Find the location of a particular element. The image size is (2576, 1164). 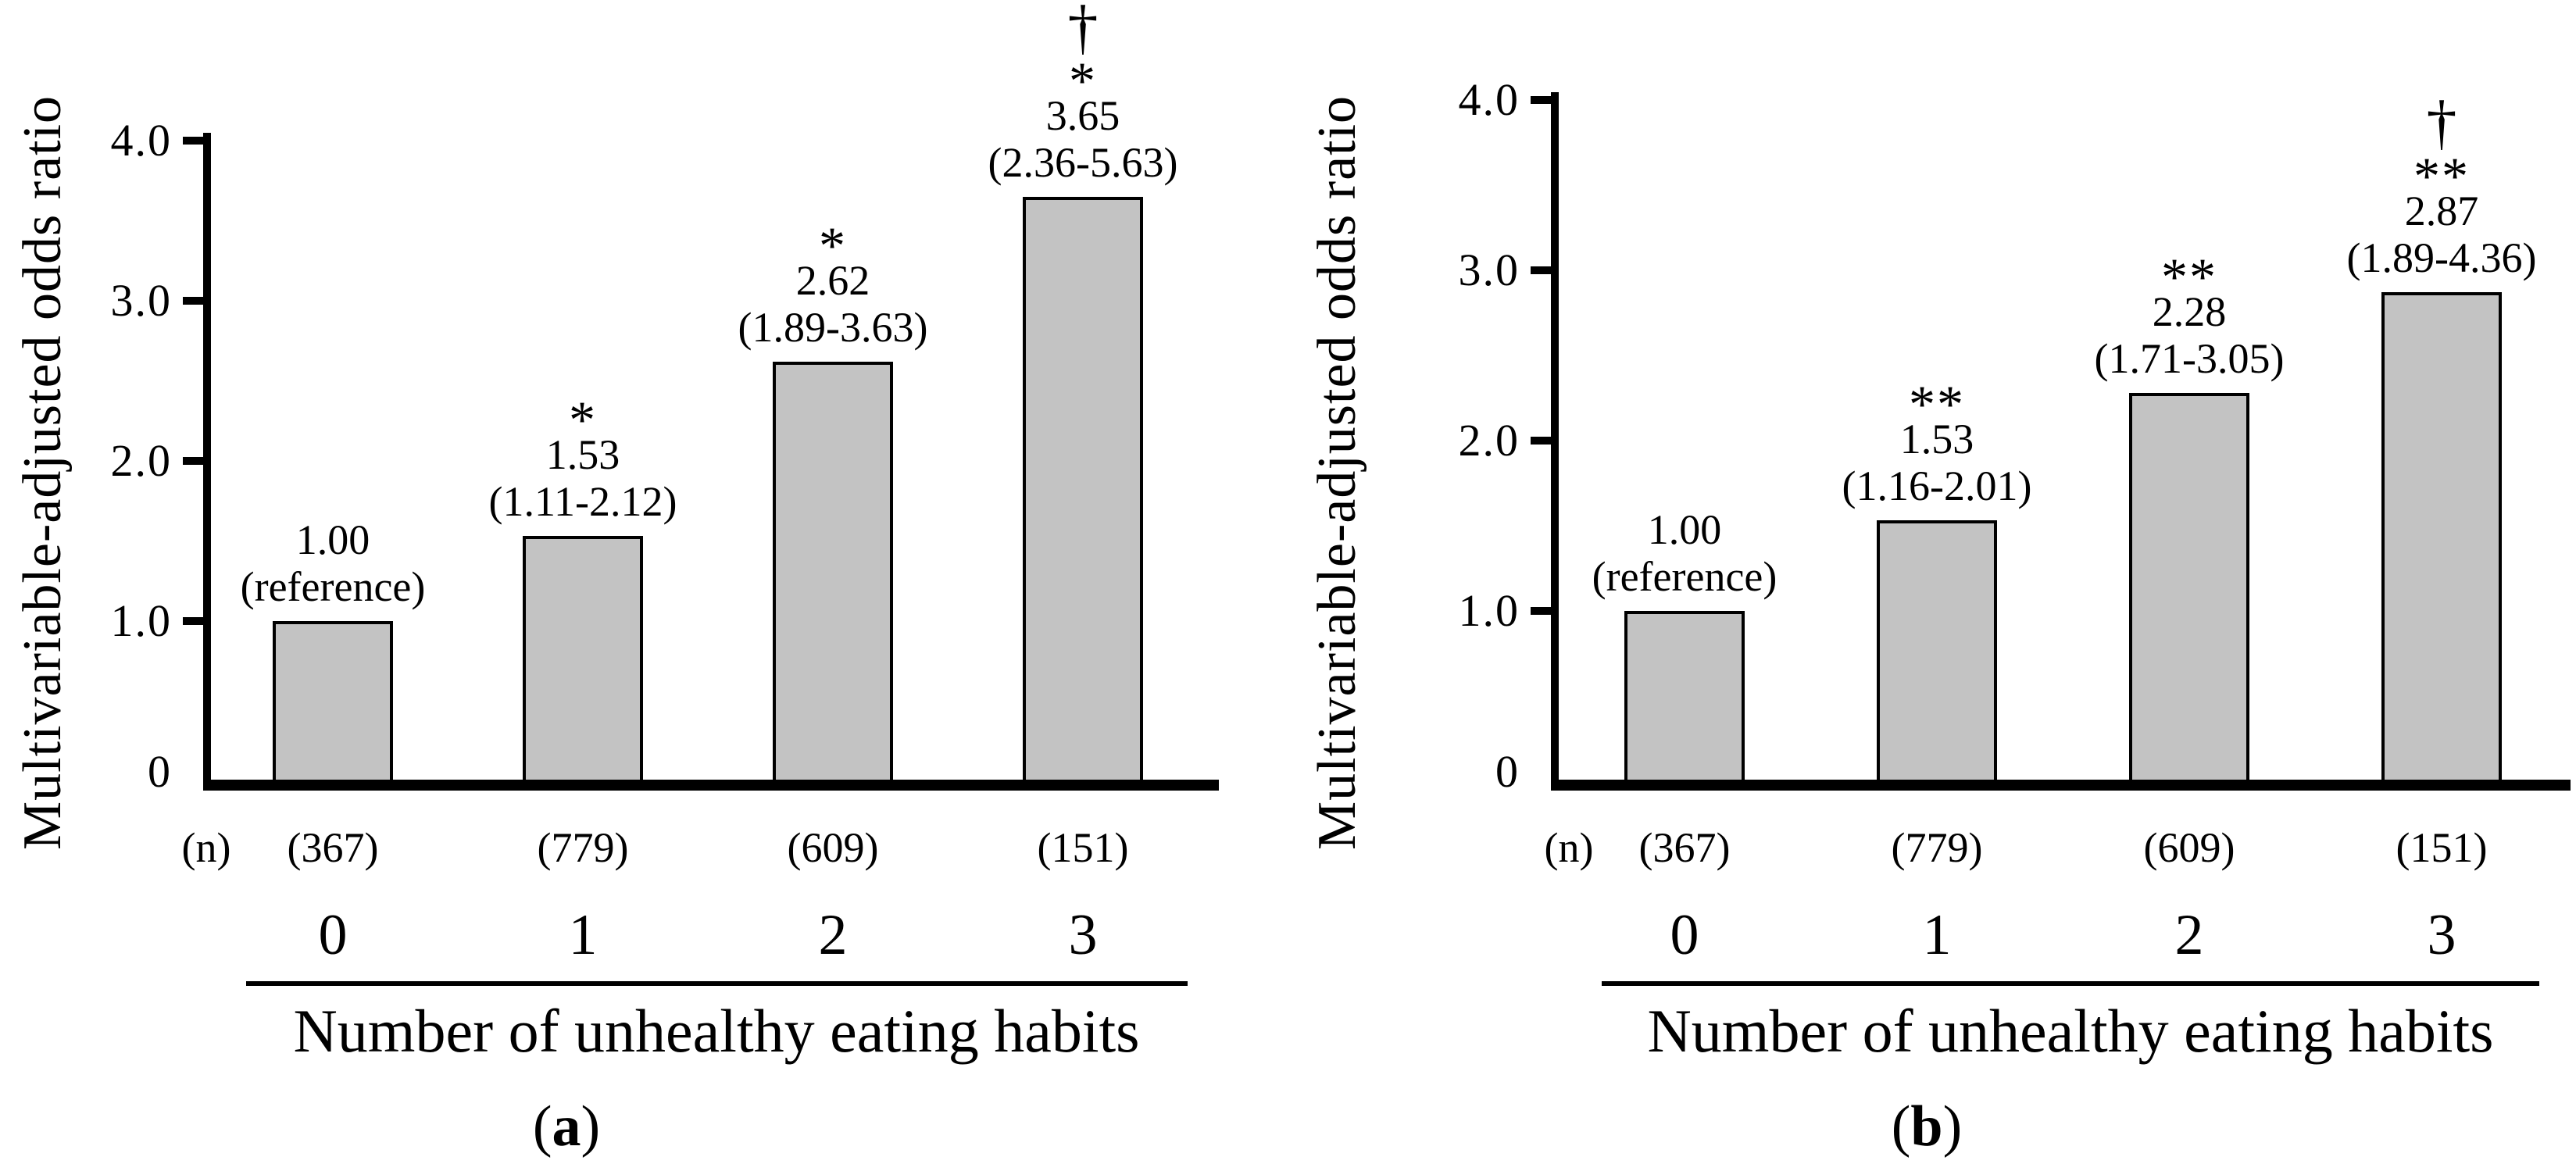

bar-annotation-2: * 2.62 (1.89-3.63) is located at coordinates (833, 284).